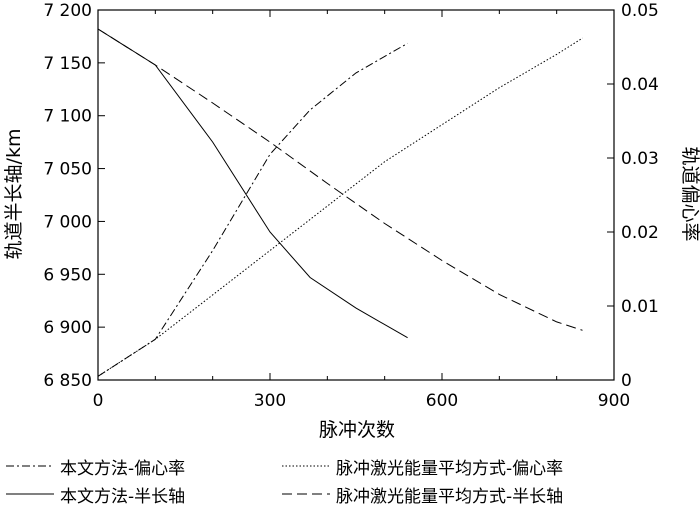 Image resolution: width=700 pixels, height=507 pixels. Describe the element at coordinates (689, 193) in the screenshot. I see `y-axis-right-title: 轨道偏心率` at that location.